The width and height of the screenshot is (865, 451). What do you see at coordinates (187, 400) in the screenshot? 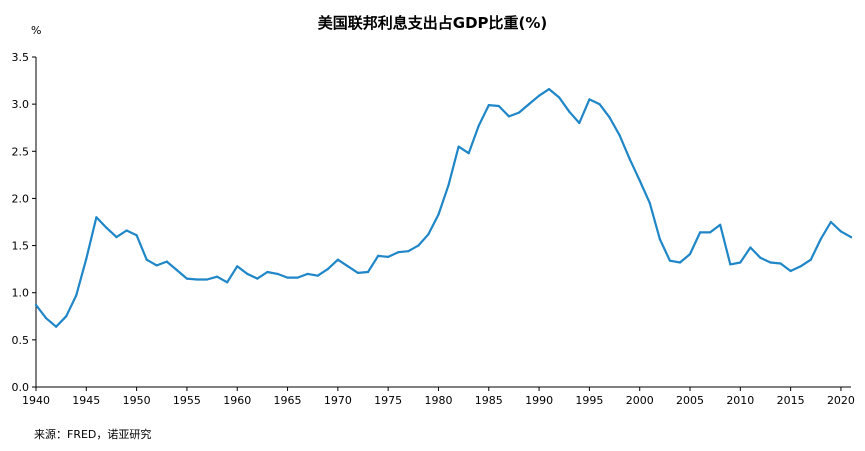
I see `x-tick-label: 1955` at bounding box center [187, 400].